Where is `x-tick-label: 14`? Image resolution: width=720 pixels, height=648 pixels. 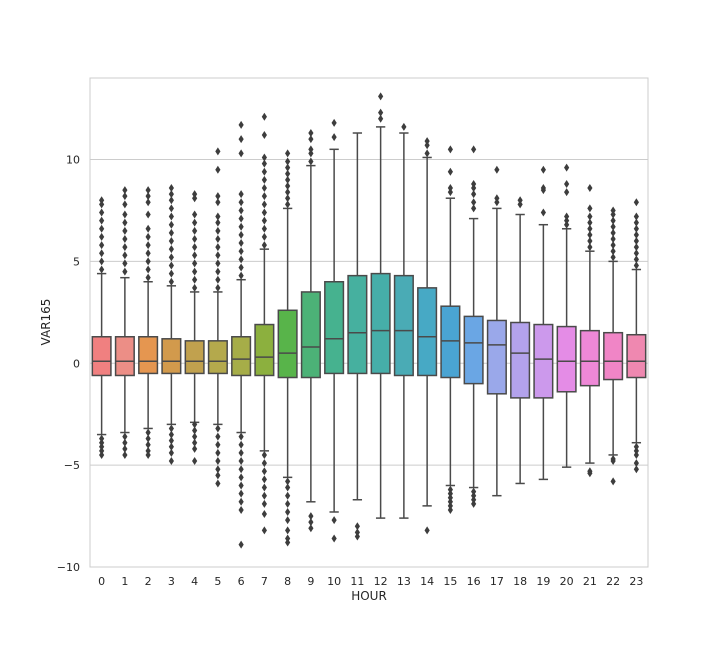
x-tick-label: 14 is located at coordinates (427, 581).